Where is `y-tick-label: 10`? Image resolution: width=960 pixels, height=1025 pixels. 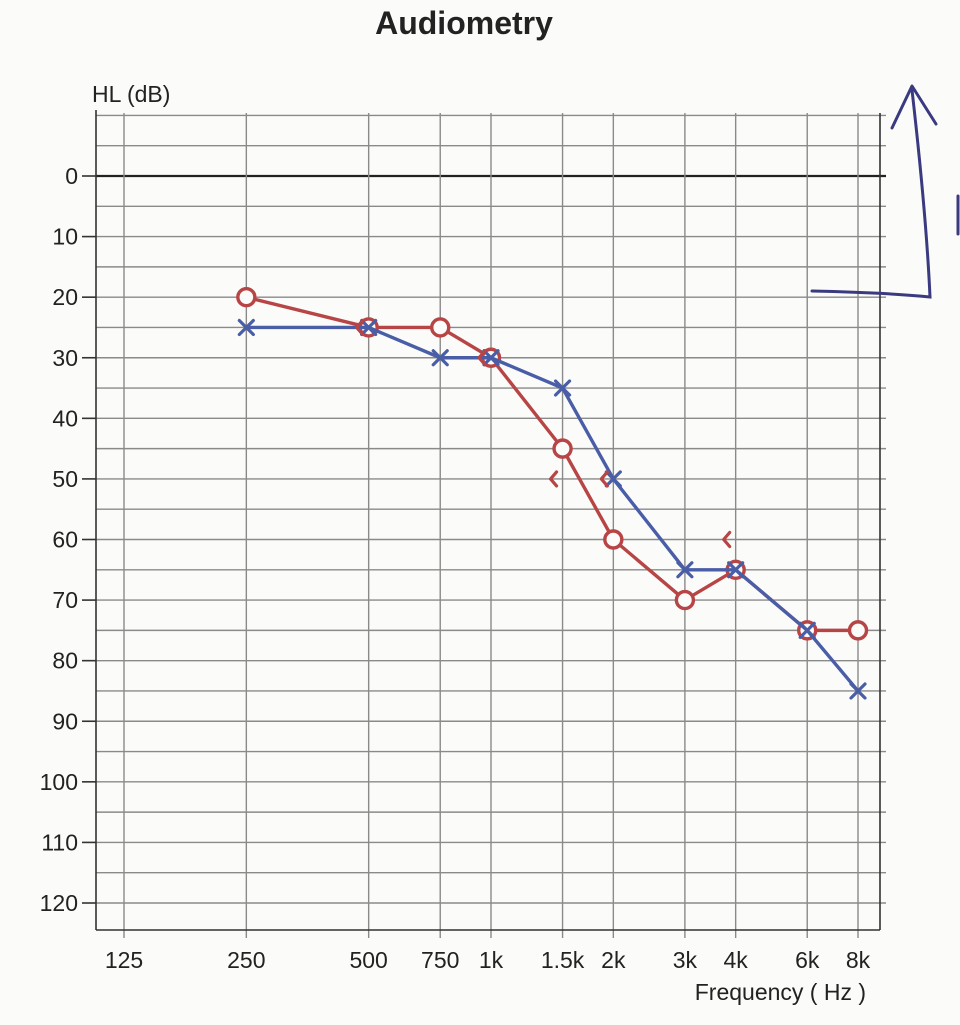 y-tick-label: 10 is located at coordinates (65, 237).